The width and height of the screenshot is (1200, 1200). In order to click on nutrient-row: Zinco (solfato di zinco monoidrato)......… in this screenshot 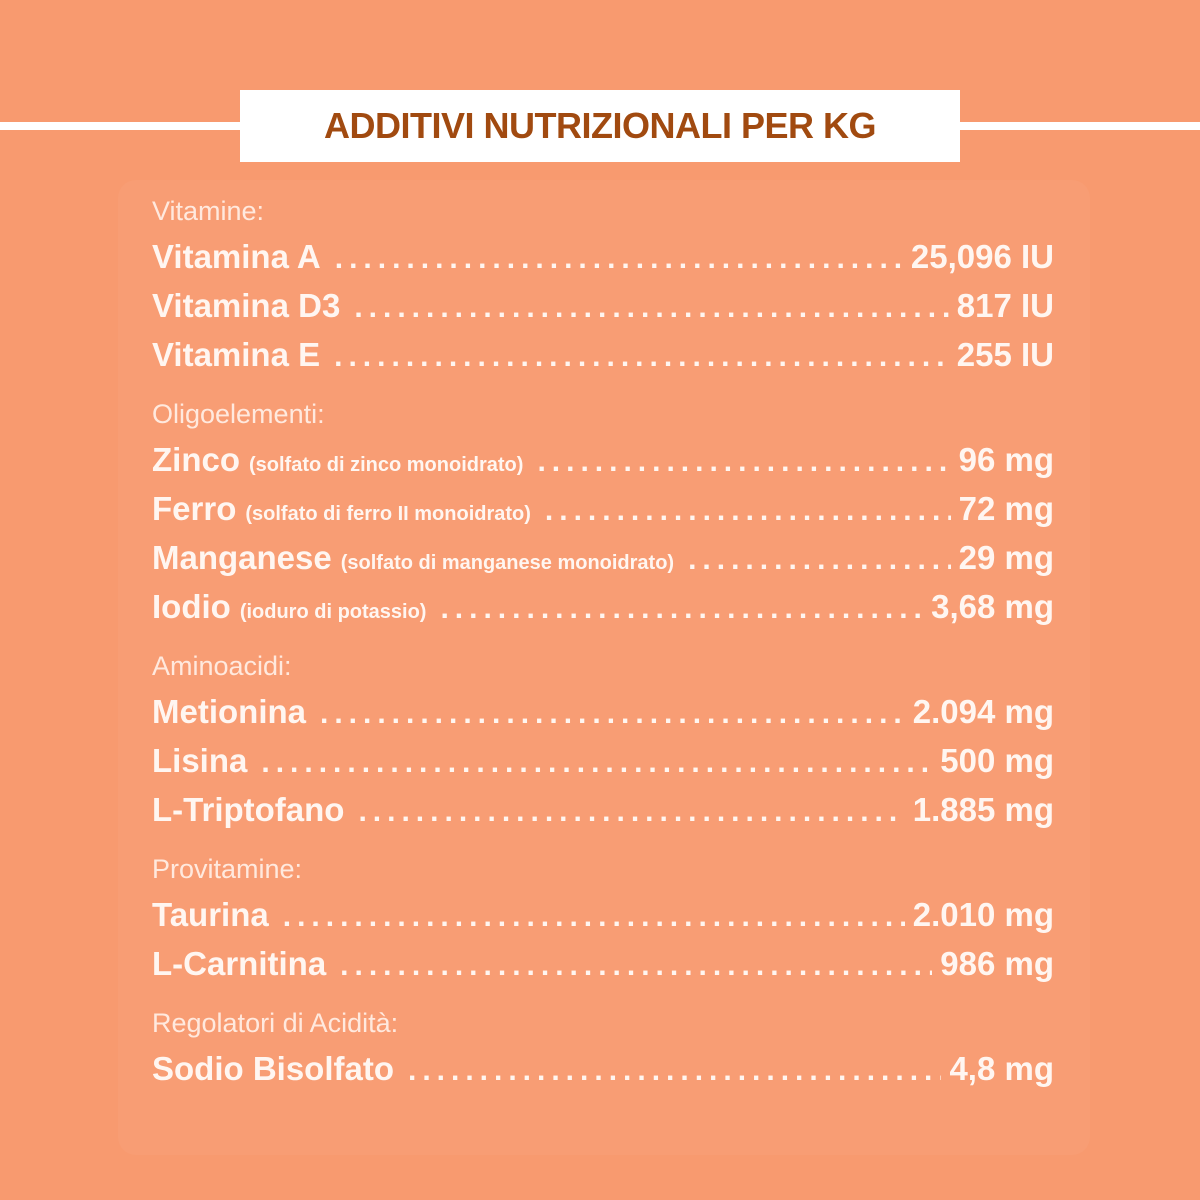, I will do `click(603, 459)`.